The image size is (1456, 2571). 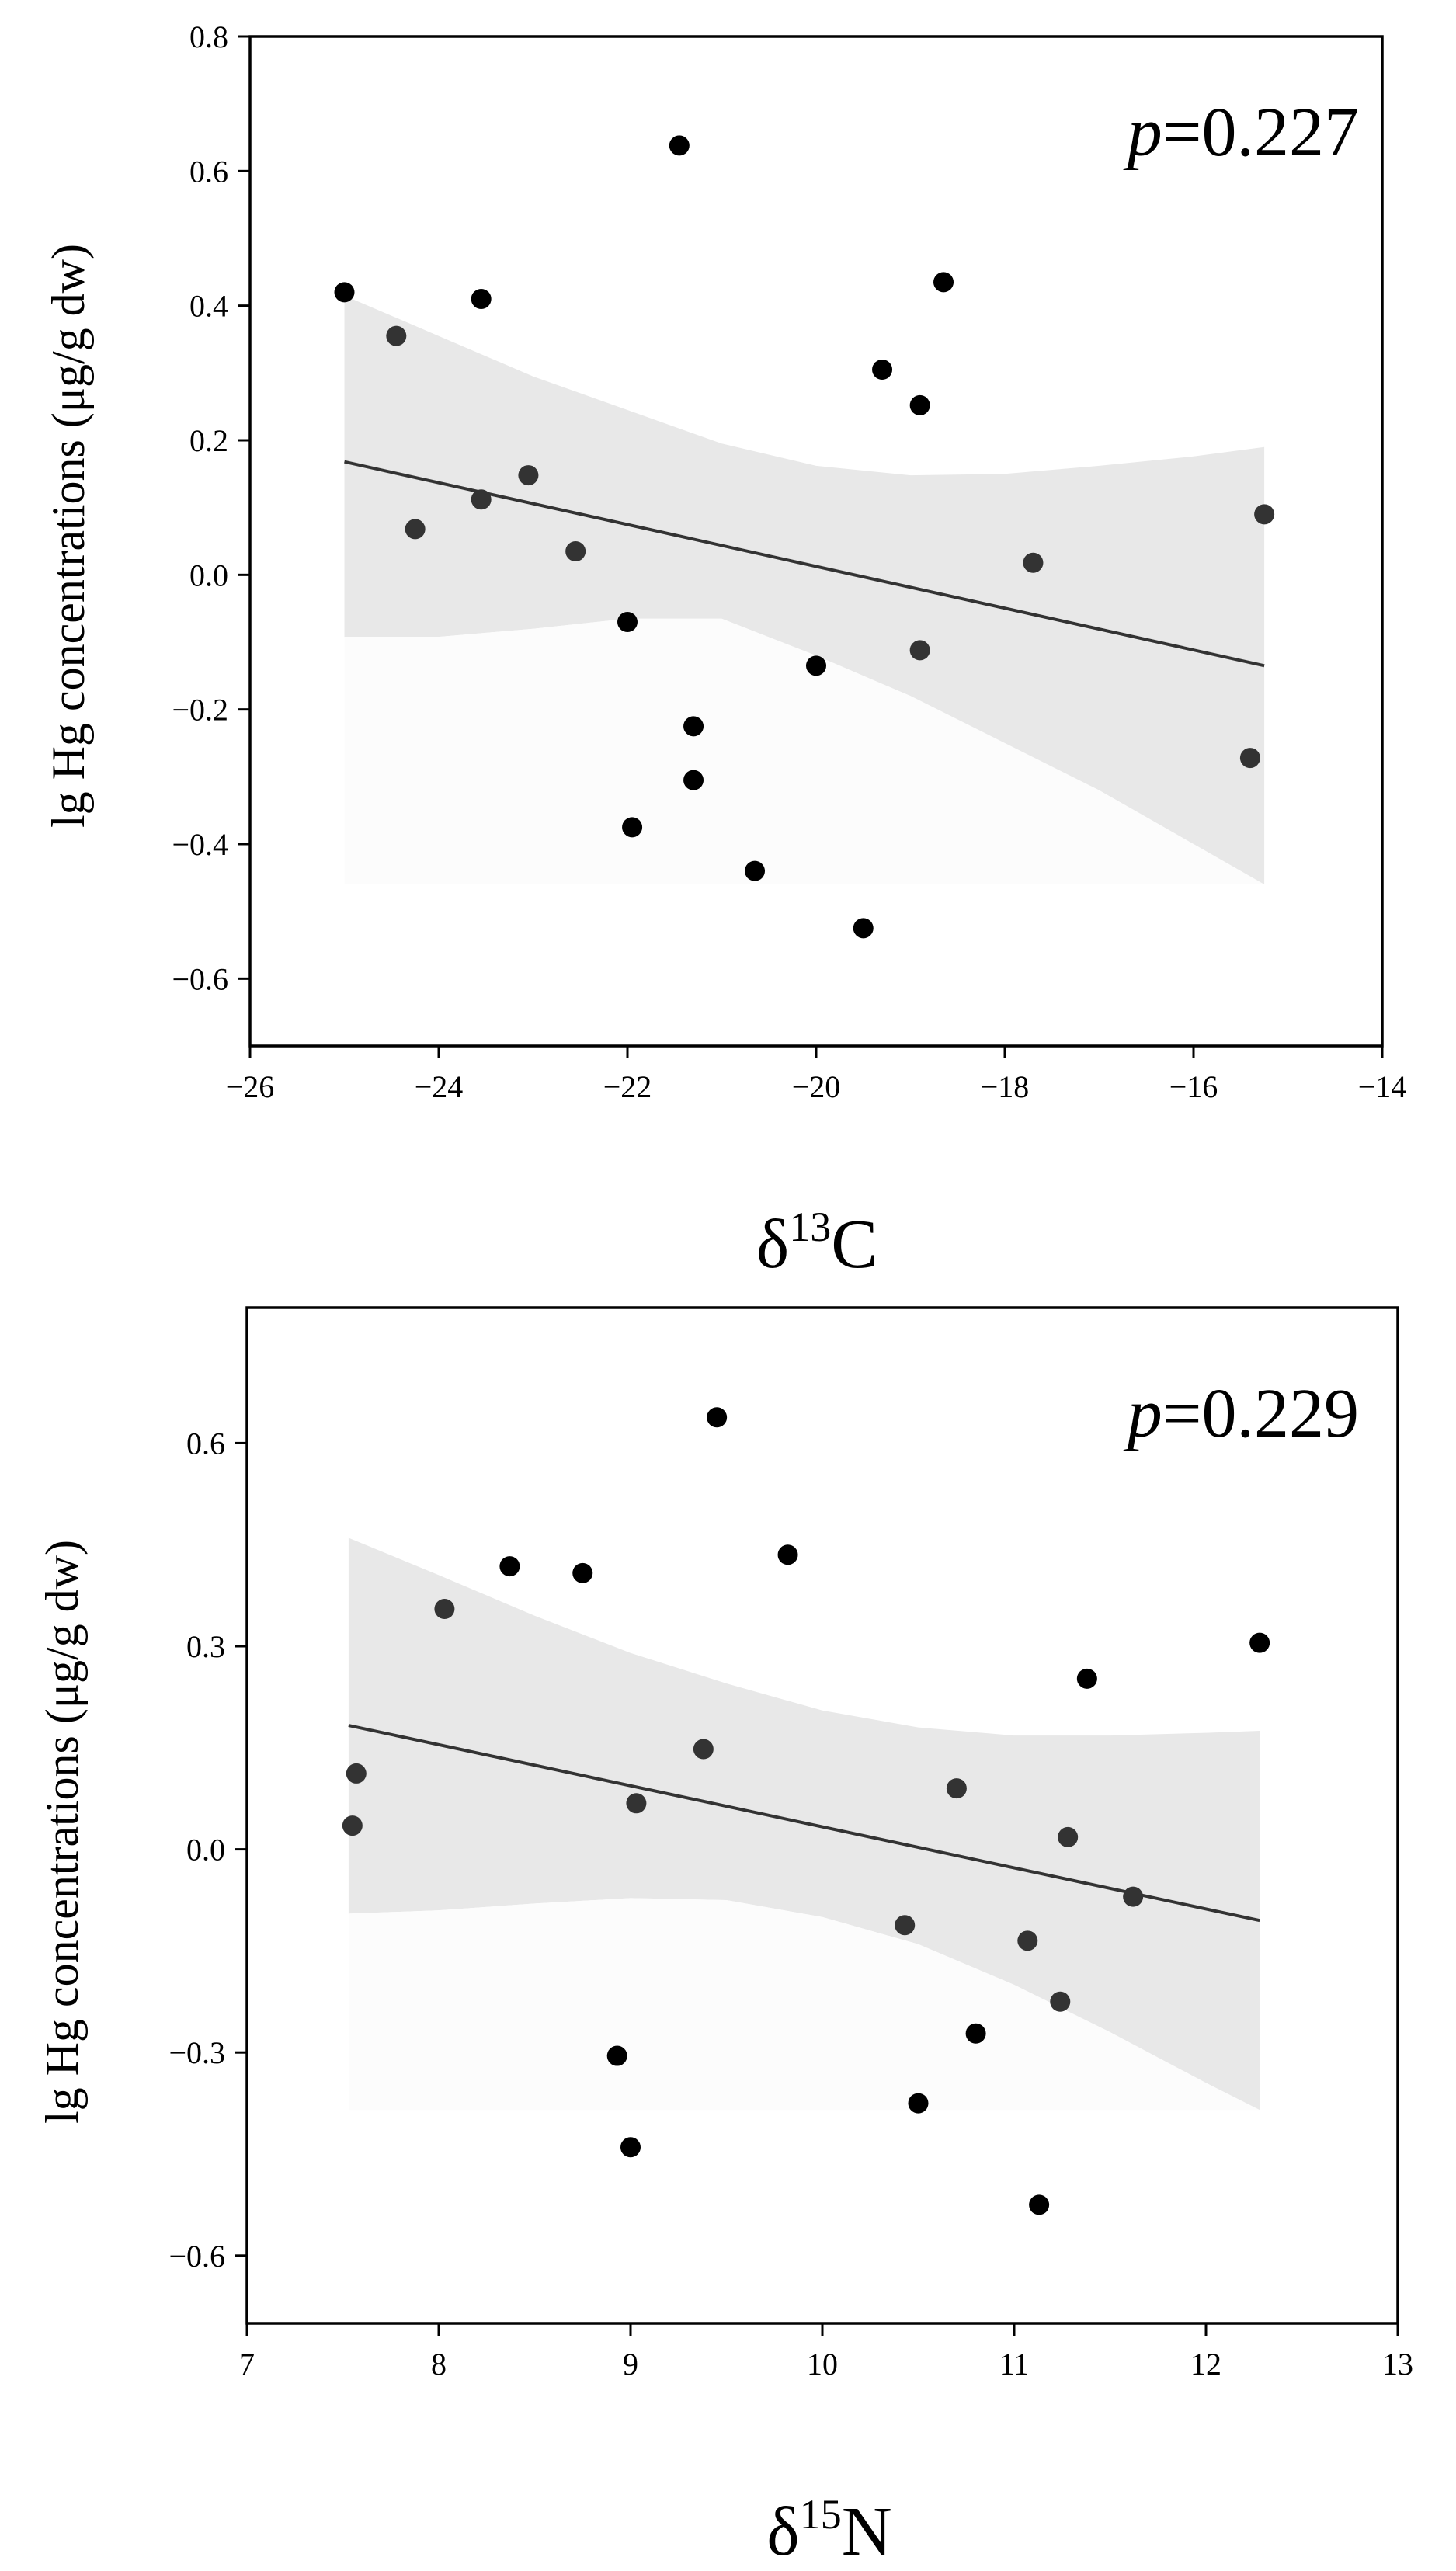 What do you see at coordinates (1260, 1413) in the screenshot?
I see `p-value: =0.229` at bounding box center [1260, 1413].